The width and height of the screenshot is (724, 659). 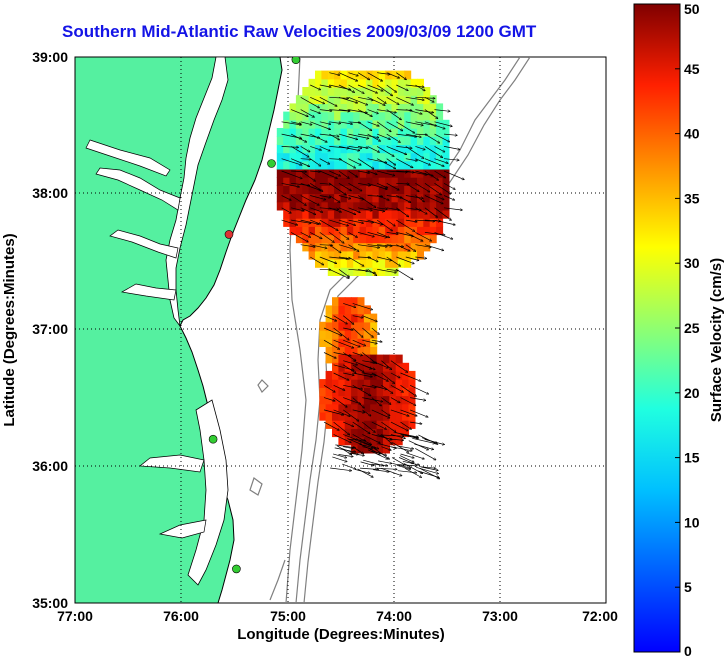 I want to click on colorbar-tick: 0, so click(x=688, y=651).